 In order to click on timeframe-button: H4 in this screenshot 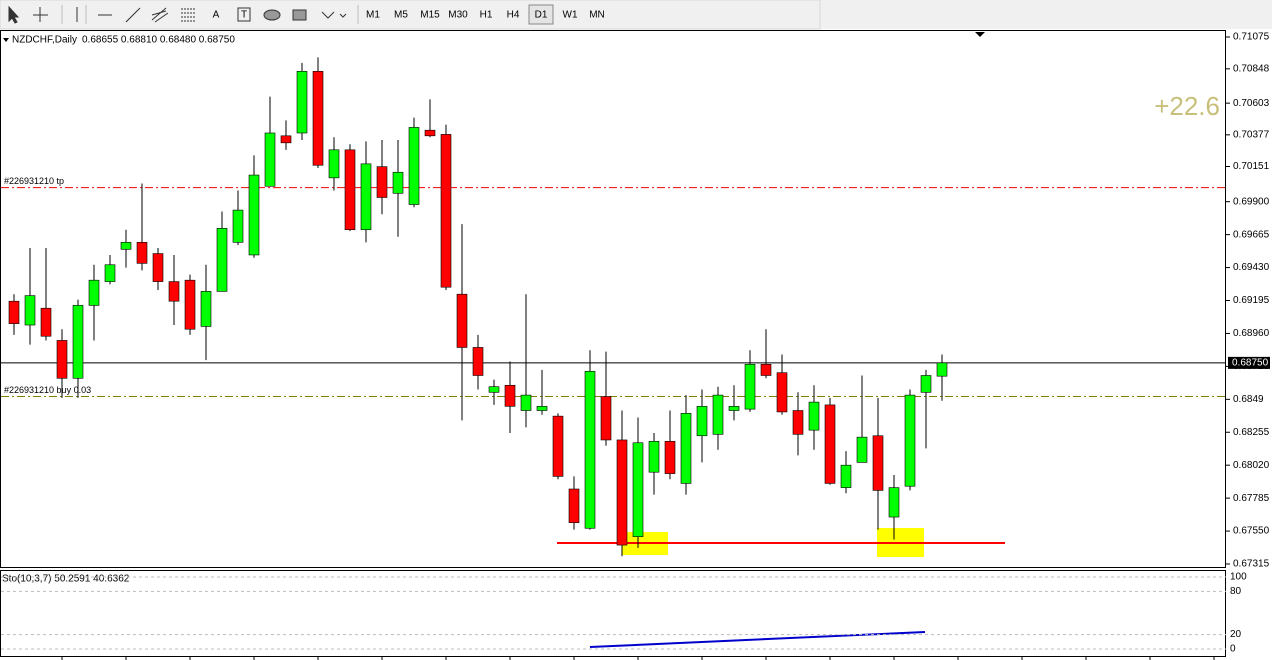, I will do `click(513, 15)`.